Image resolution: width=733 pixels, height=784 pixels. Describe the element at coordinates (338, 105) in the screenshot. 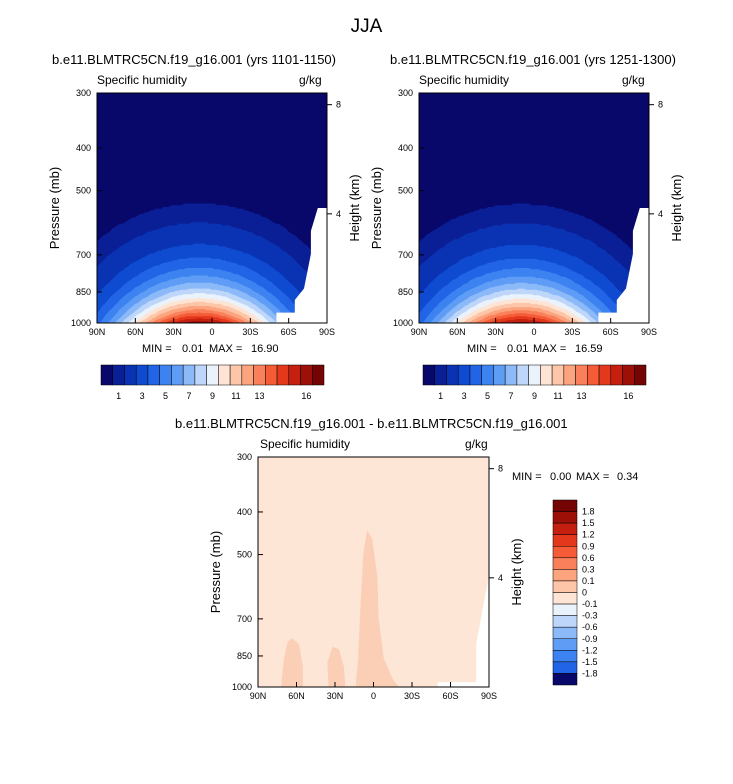

I see `p0-yrtick-label: 8` at that location.